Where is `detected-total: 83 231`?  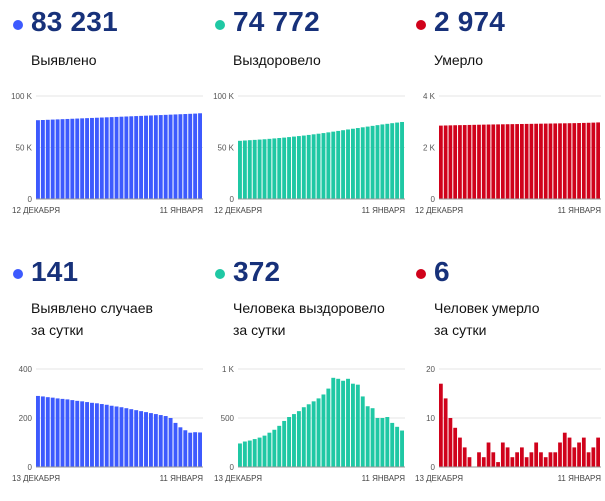 detected-total: 83 231 is located at coordinates (74, 21).